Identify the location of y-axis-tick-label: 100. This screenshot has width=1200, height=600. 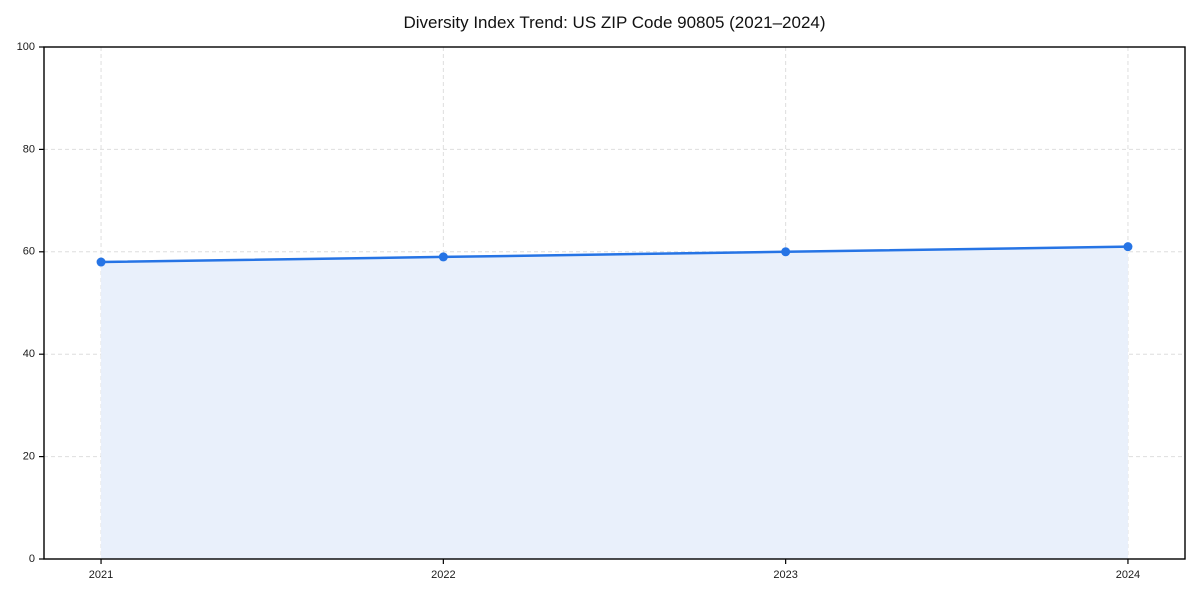
(26, 47).